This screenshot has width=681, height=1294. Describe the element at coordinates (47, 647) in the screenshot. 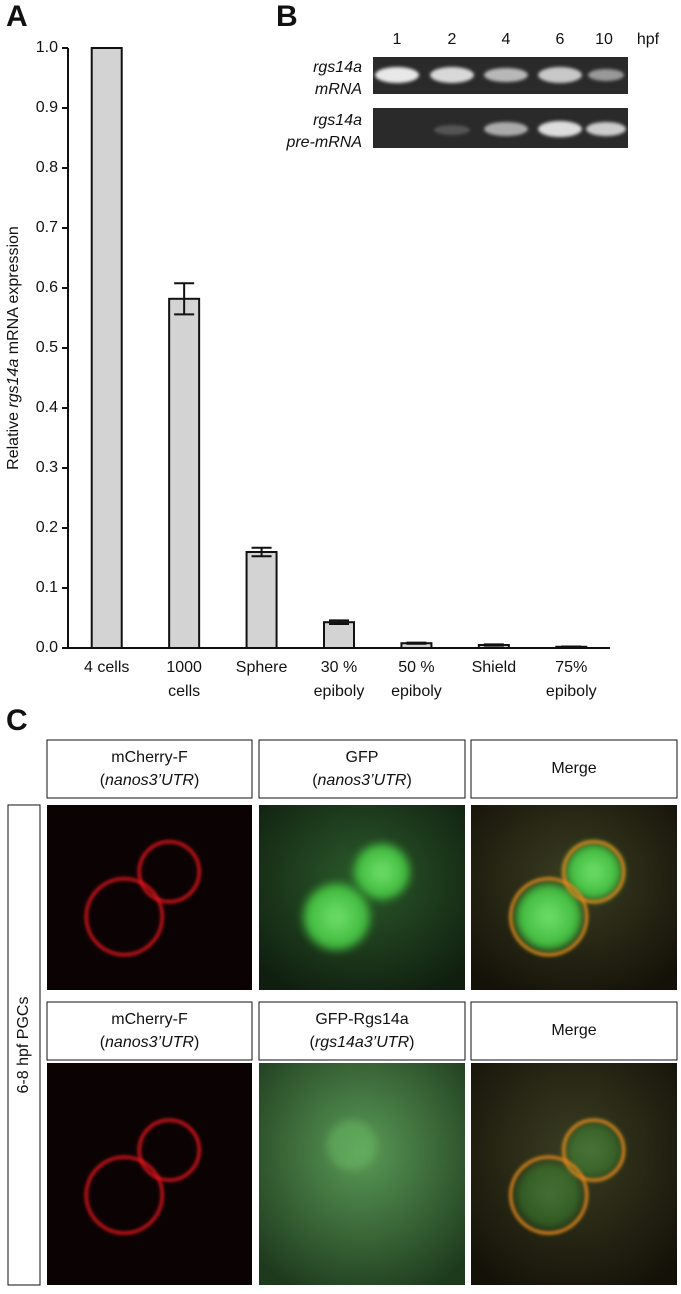

I see `y-tick-label: 0.0` at that location.